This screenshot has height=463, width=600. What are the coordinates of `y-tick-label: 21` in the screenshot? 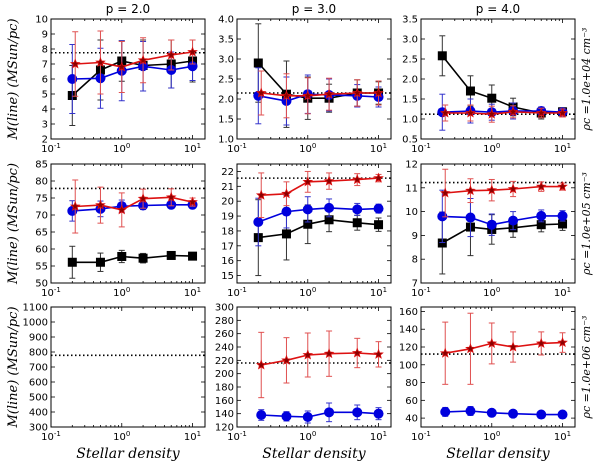 It's located at (227, 187).